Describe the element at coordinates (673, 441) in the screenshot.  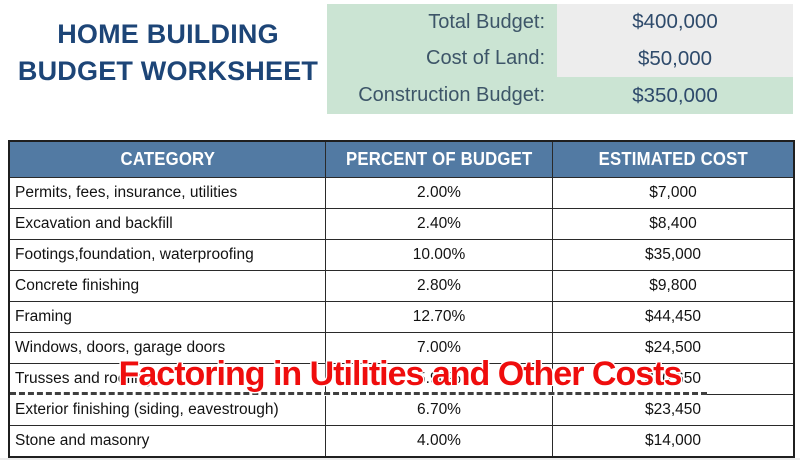
I see `cell-cost-row-9: $14,000` at that location.